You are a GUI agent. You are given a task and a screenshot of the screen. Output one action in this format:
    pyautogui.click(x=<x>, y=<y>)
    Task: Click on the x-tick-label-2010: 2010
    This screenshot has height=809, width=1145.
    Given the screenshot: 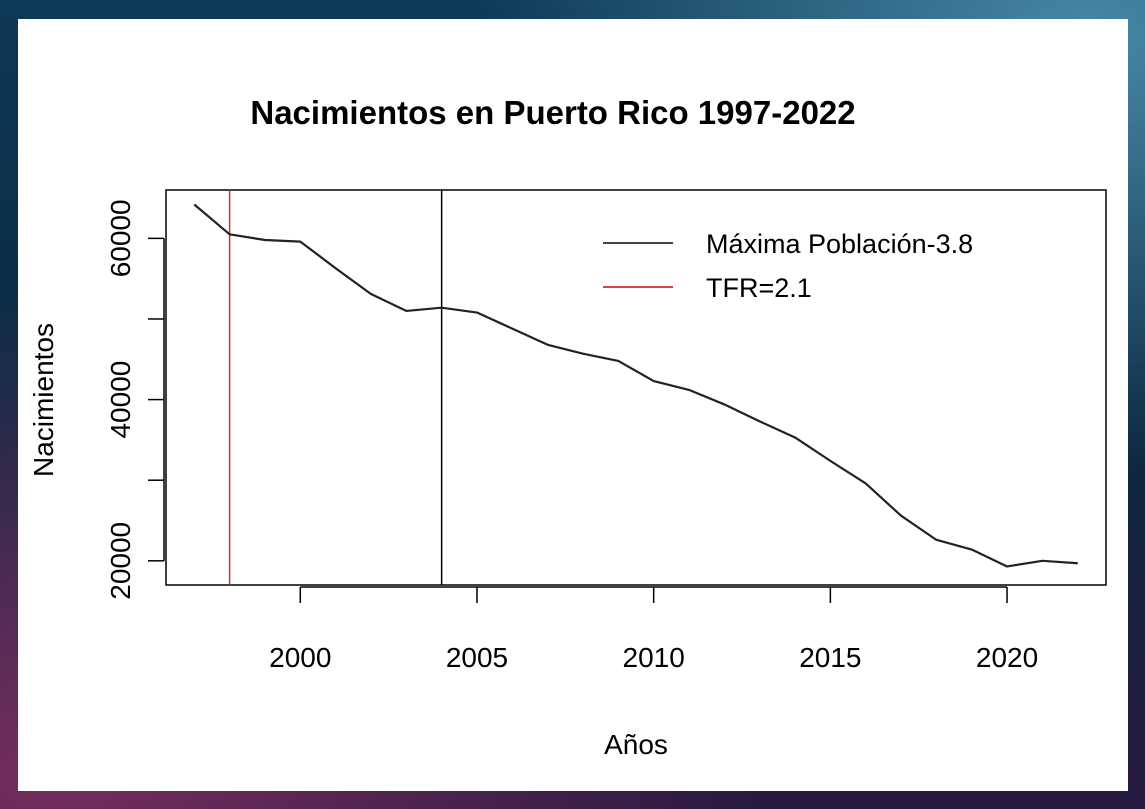 What is the action you would take?
    pyautogui.click(x=654, y=657)
    